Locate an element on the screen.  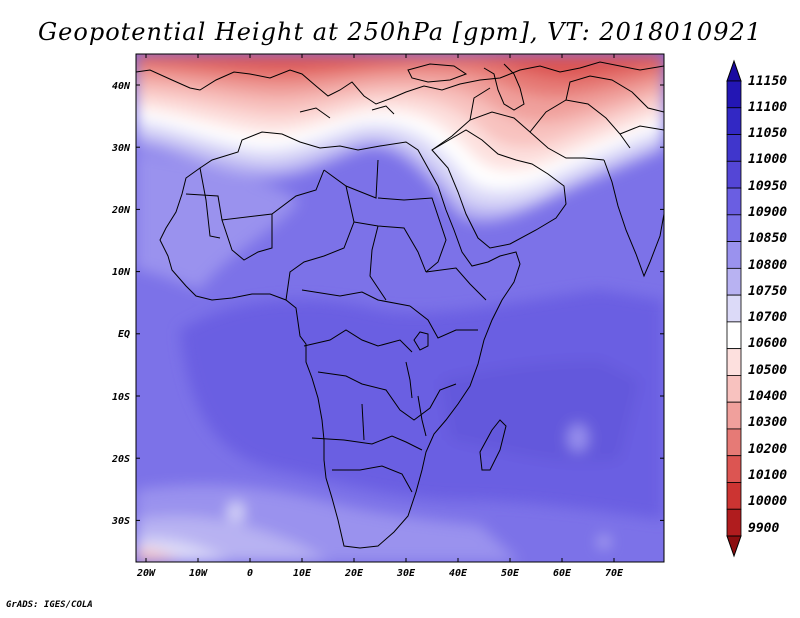
lon-tick-label: 20W is located at coordinates (146, 573).